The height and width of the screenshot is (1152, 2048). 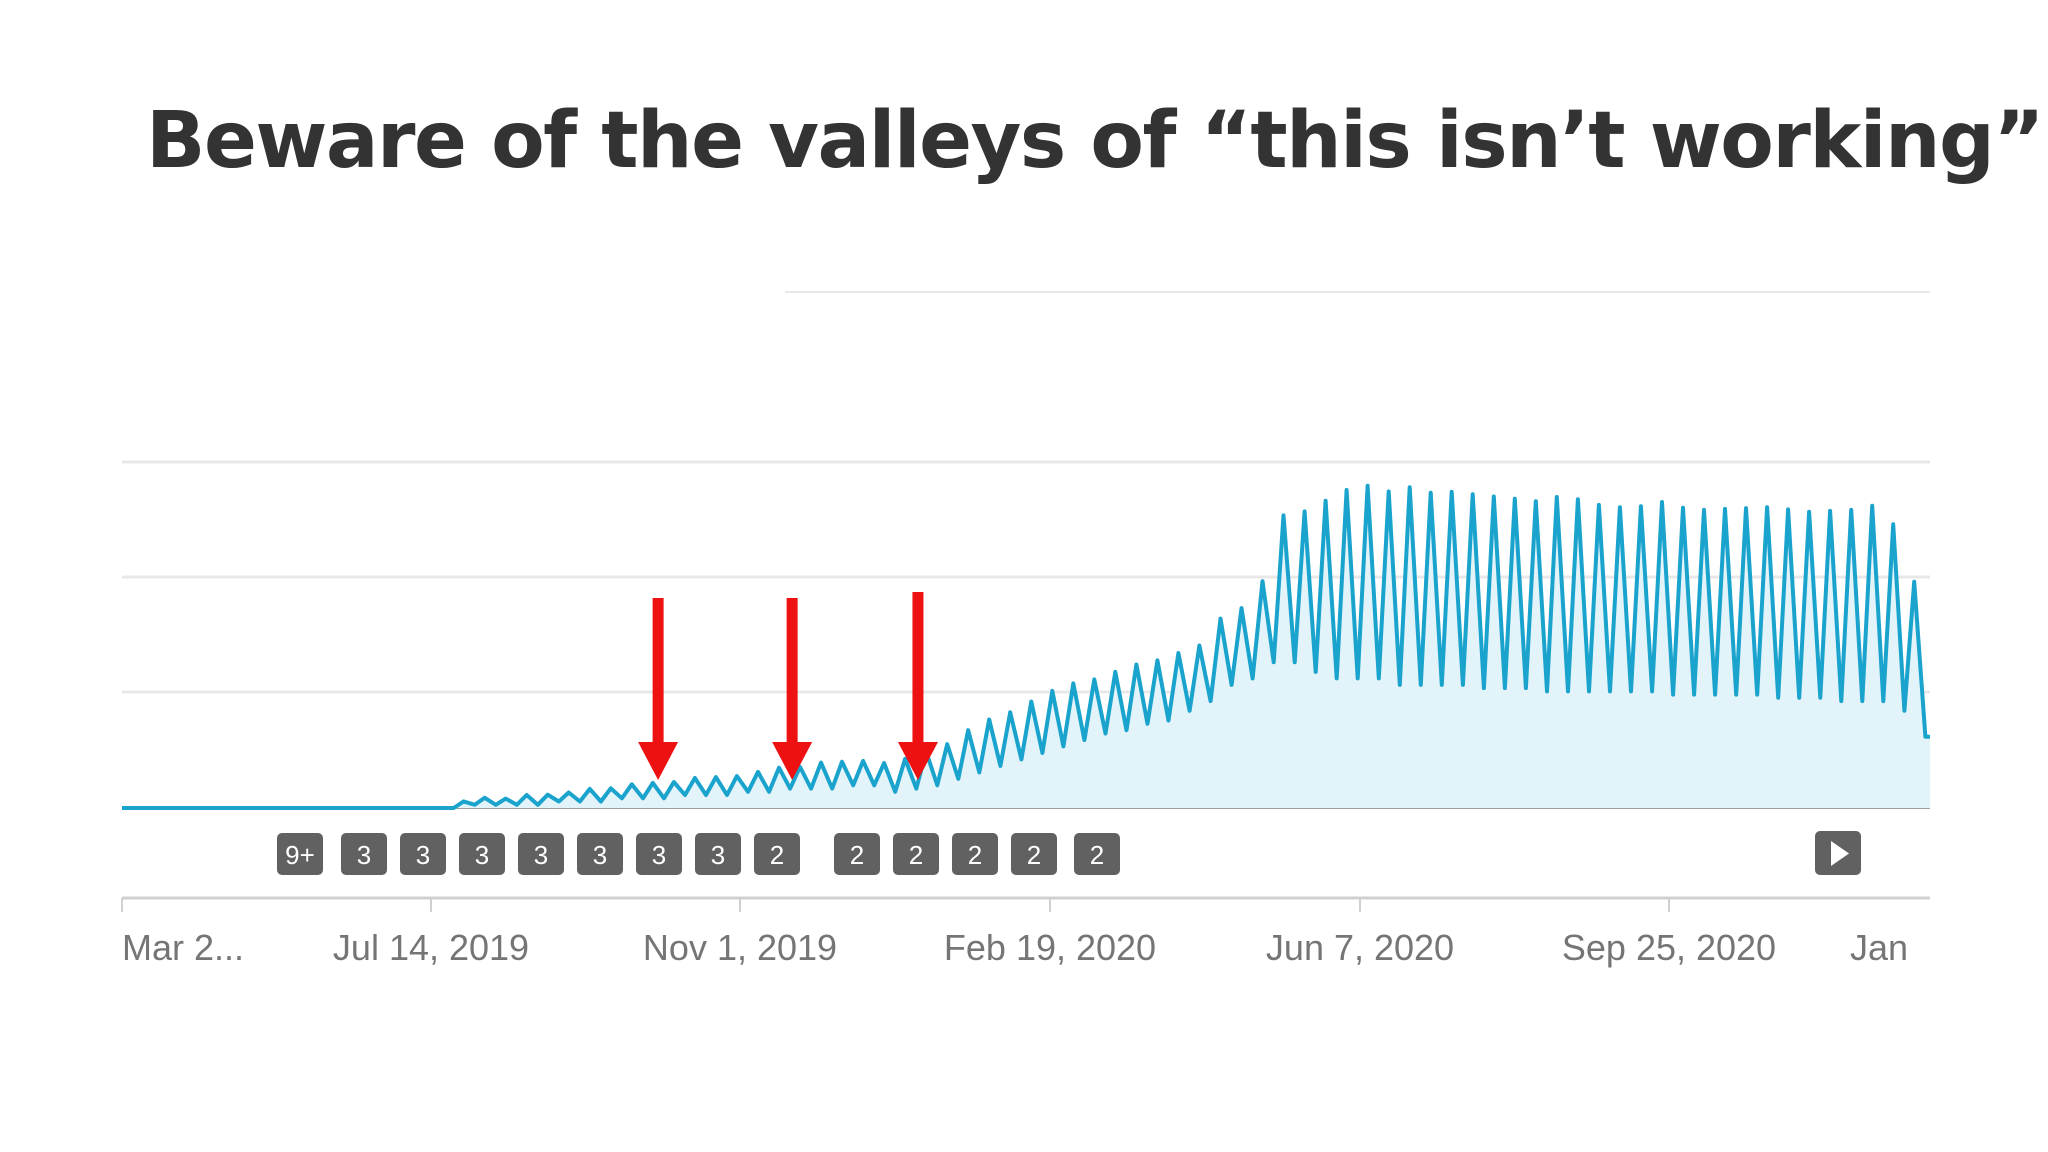 I want to click on x-tick-label: Jan, so click(x=1879, y=947).